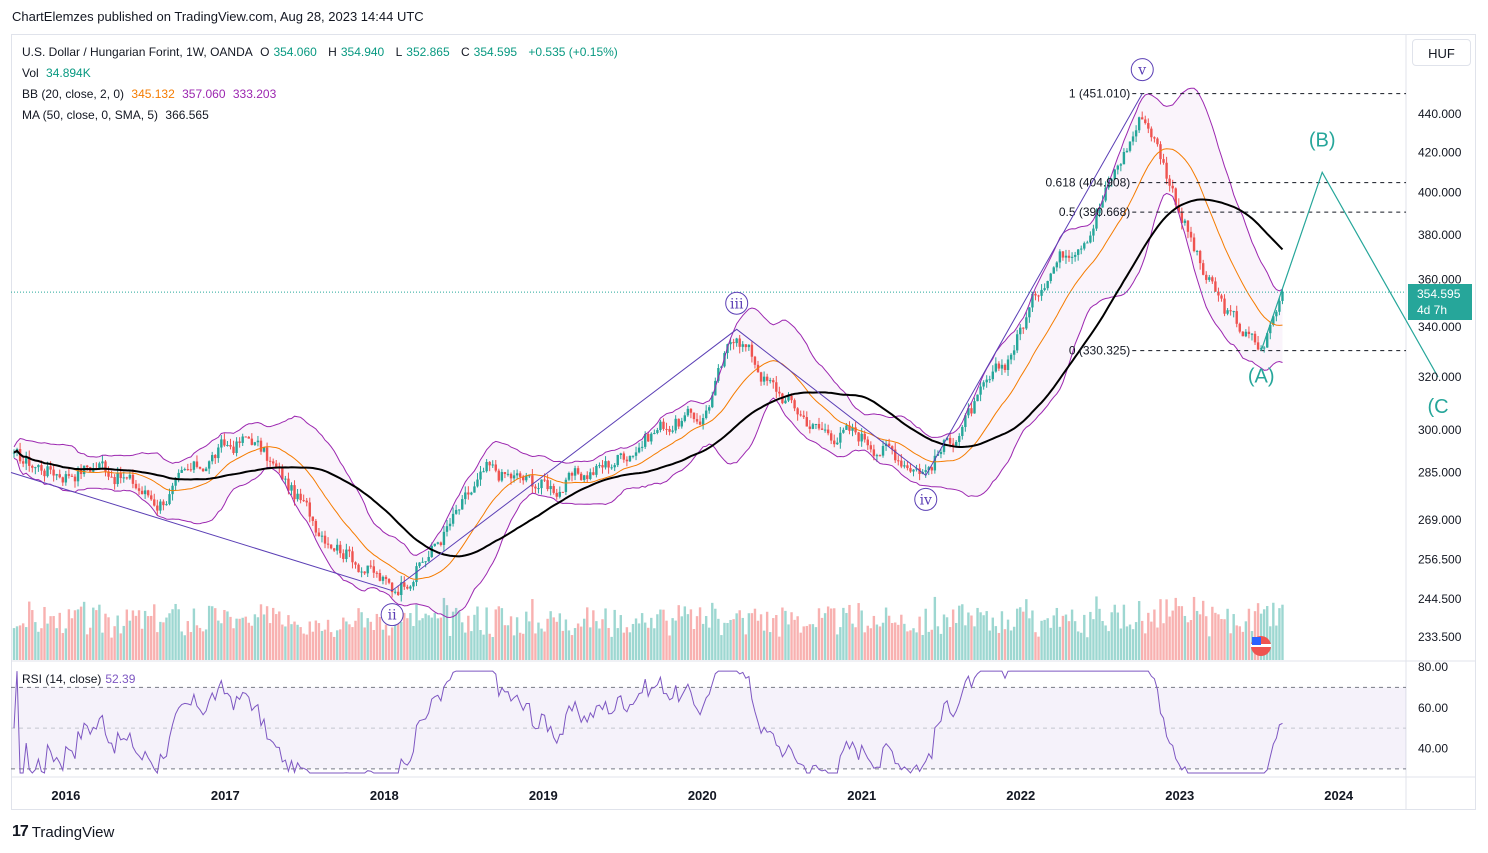 Image resolution: width=1488 pixels, height=853 pixels. Describe the element at coordinates (1440, 152) in the screenshot. I see `price-tick-label: 420.000` at that location.